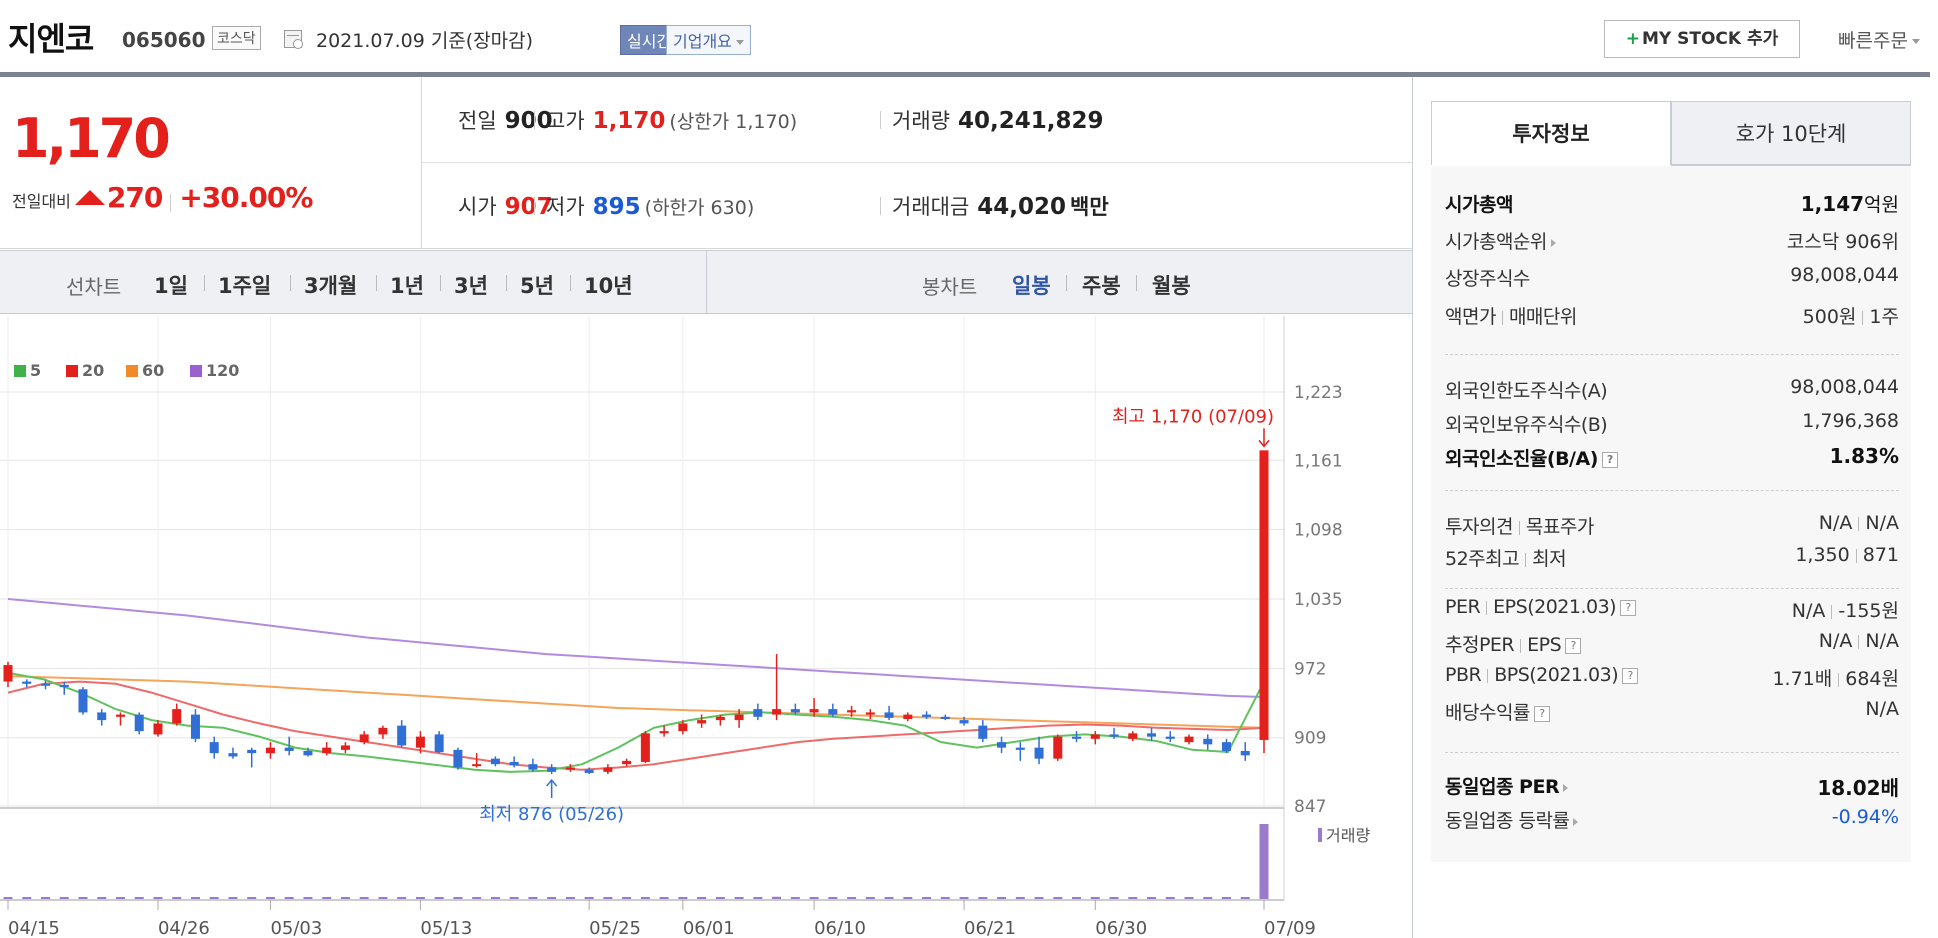 The image size is (1938, 938). What do you see at coordinates (1101, 286) in the screenshot?
I see `candle-weekly: 주봉` at bounding box center [1101, 286].